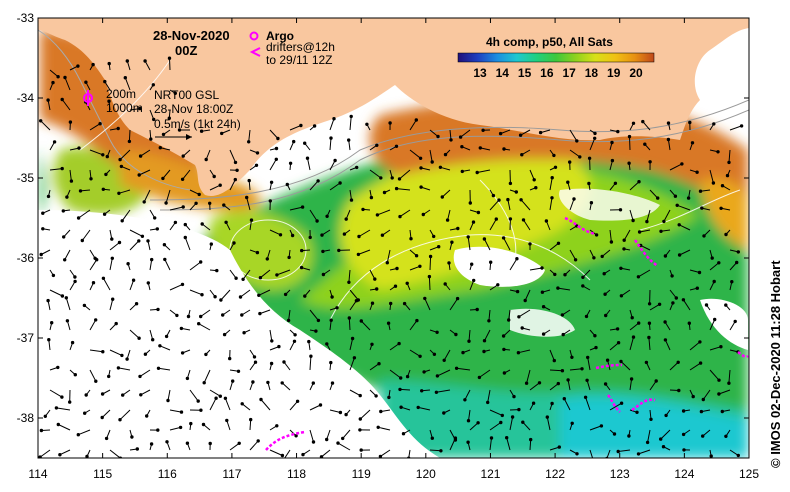 Image resolution: width=790 pixels, height=492 pixels. What do you see at coordinates (197, 124) in the screenshot?
I see `current-info-line3: 0.5m/s (1kt 24h)` at bounding box center [197, 124].